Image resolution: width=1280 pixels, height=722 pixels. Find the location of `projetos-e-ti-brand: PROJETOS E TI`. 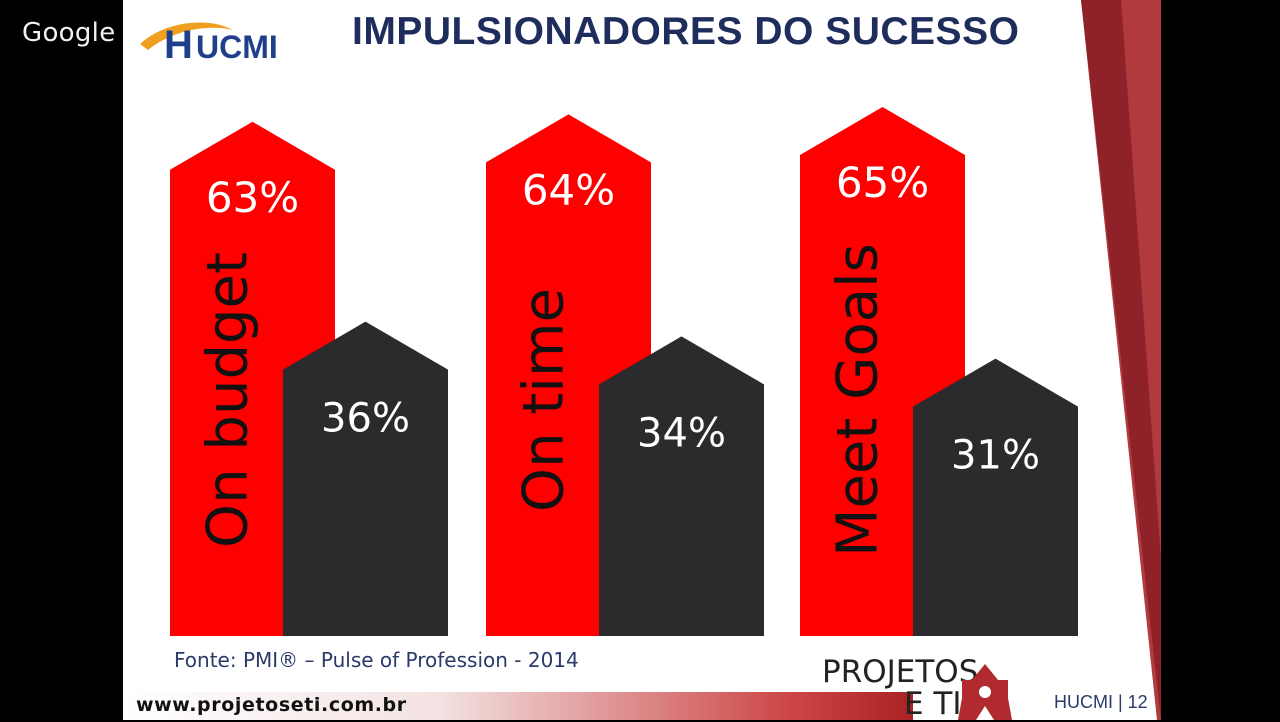

projetos-e-ti-brand: PROJETOS E TI is located at coordinates (900, 688).